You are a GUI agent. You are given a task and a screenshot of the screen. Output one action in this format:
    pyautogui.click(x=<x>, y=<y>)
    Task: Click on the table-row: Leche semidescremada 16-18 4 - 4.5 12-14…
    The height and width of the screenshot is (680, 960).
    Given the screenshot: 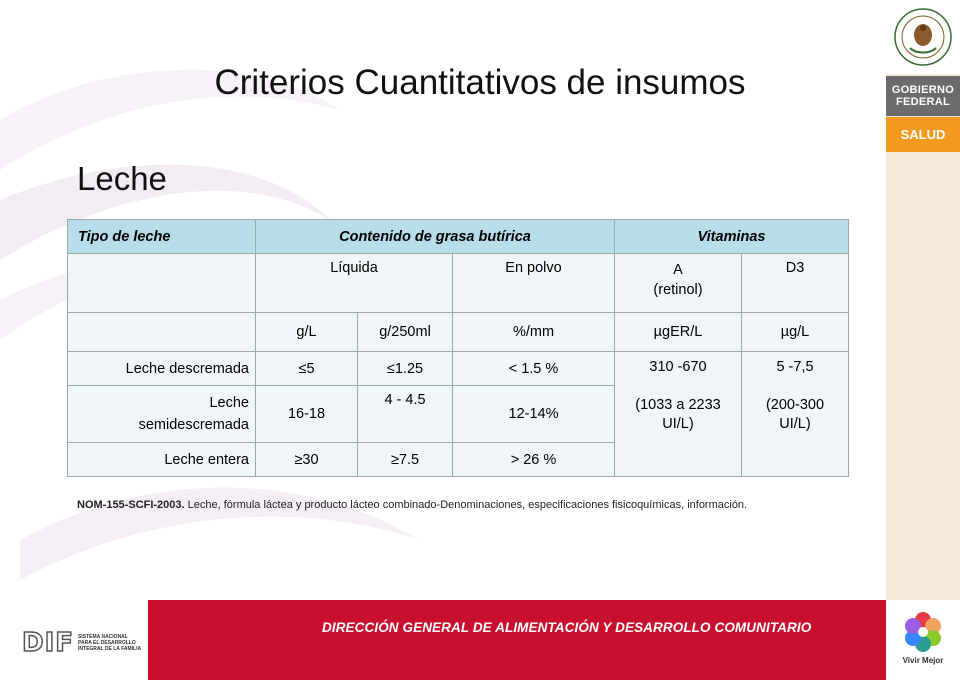 What is the action you would take?
    pyautogui.click(x=458, y=414)
    